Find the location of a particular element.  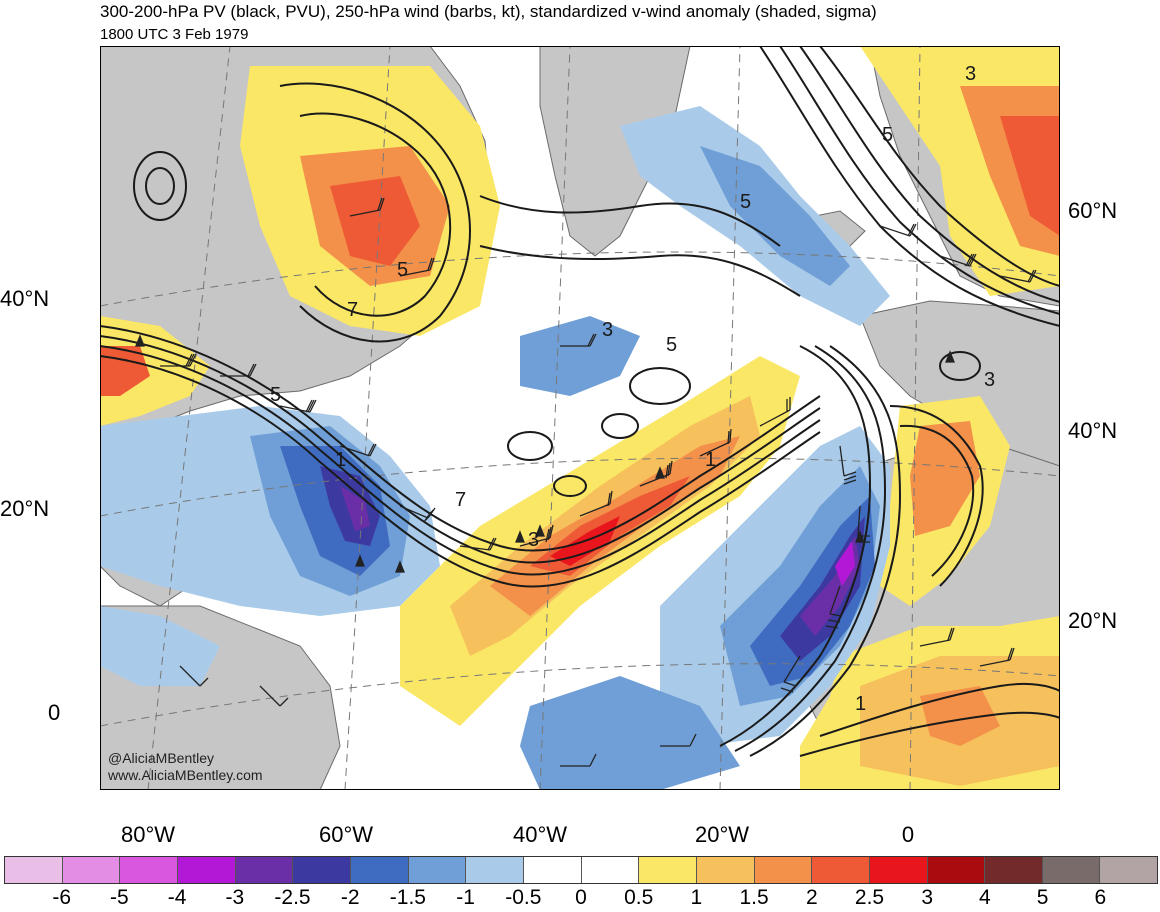

anomaly-negative-south-atlantic is located at coordinates (630, 733).